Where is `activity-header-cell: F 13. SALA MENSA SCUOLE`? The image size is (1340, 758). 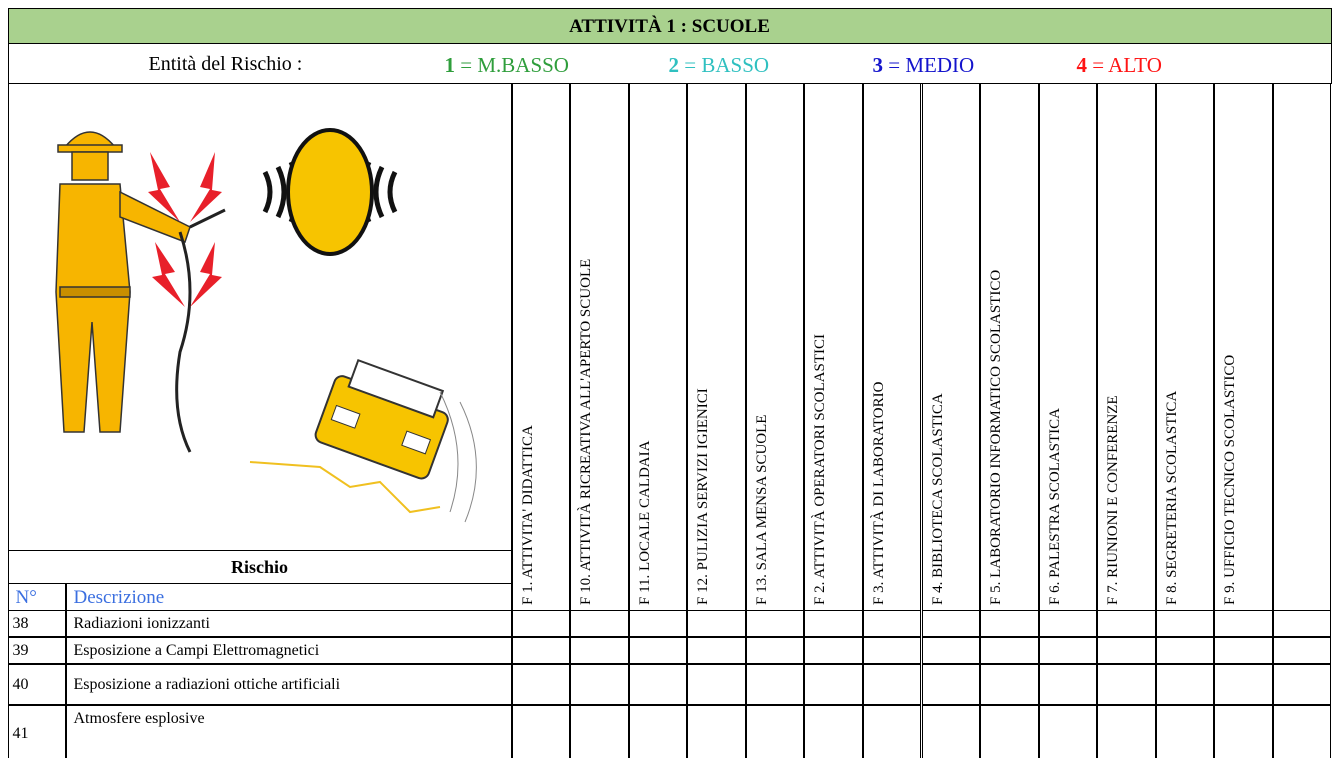
activity-header-cell: F 13. SALA MENSA SCUOLE is located at coordinates (775, 346).